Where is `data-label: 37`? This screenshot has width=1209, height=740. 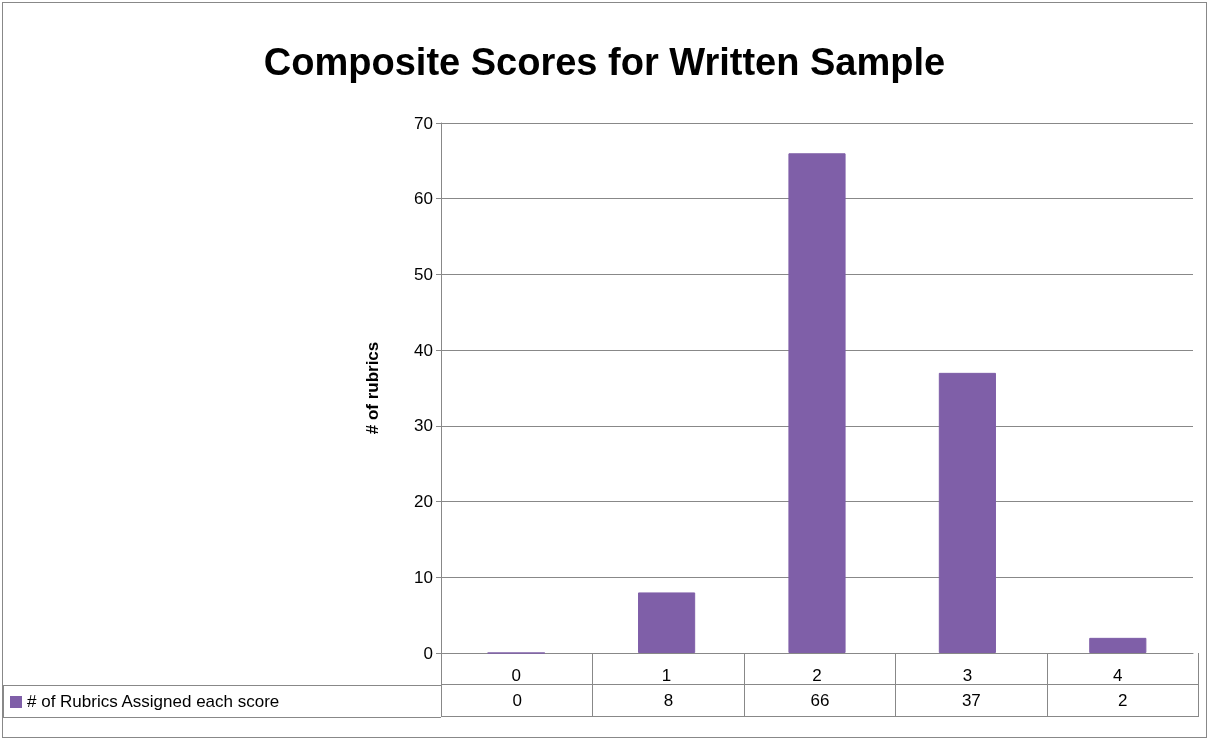 data-label: 37 is located at coordinates (971, 700).